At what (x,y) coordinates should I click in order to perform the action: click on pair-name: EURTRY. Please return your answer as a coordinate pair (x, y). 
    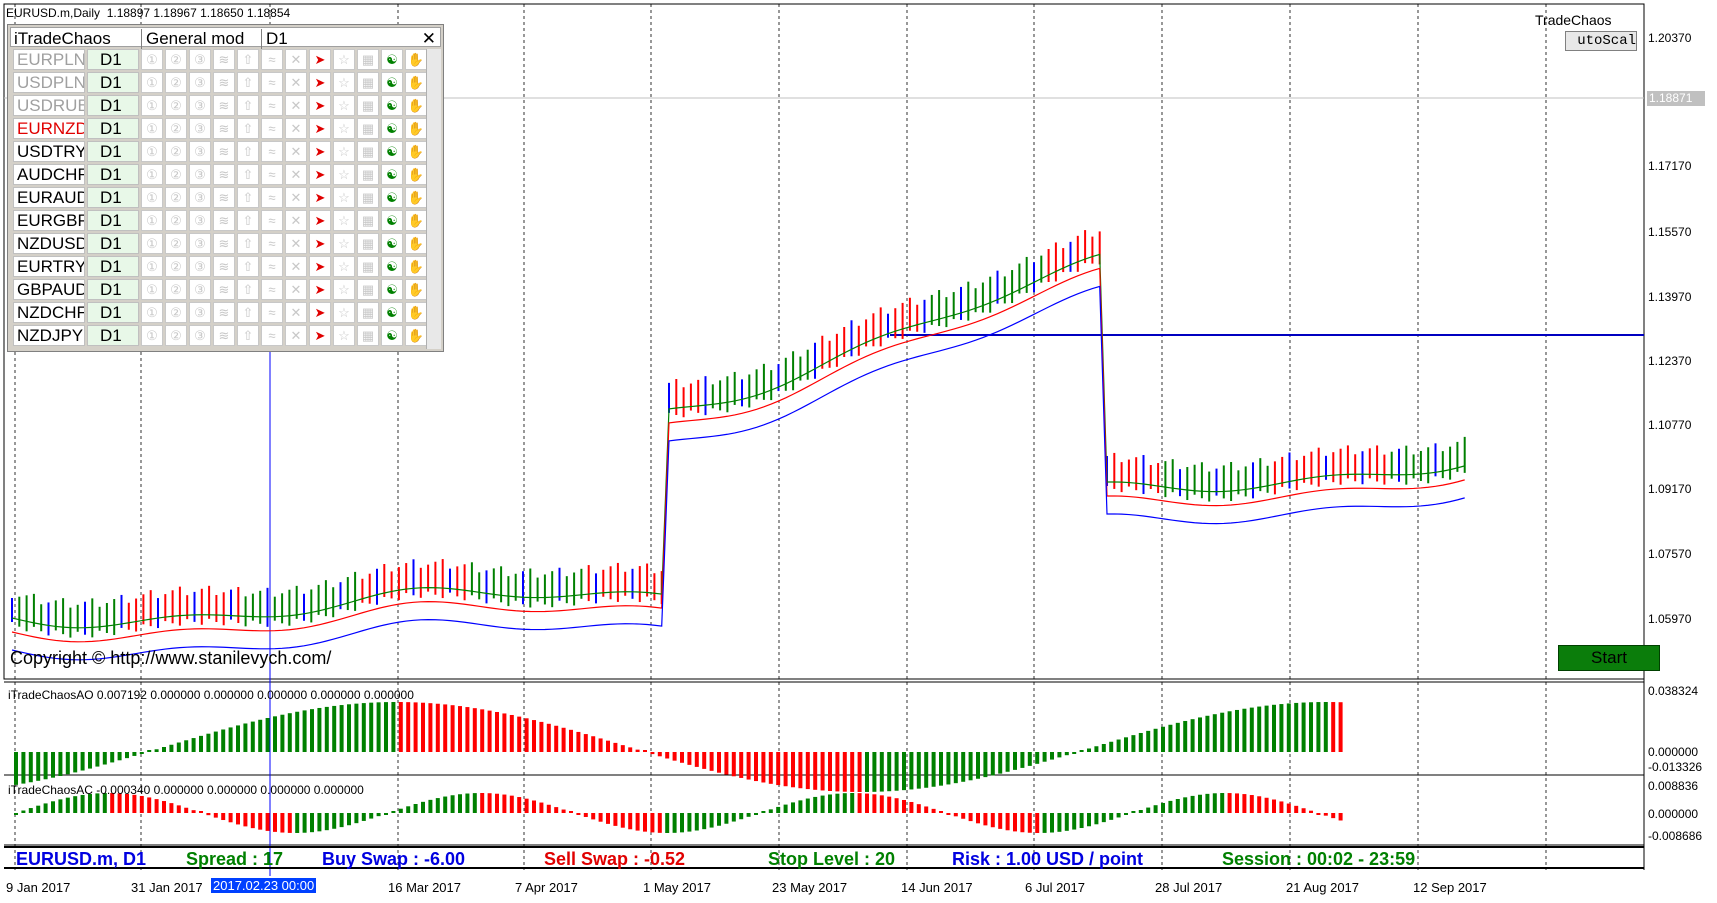
    Looking at the image, I should click on (49, 266).